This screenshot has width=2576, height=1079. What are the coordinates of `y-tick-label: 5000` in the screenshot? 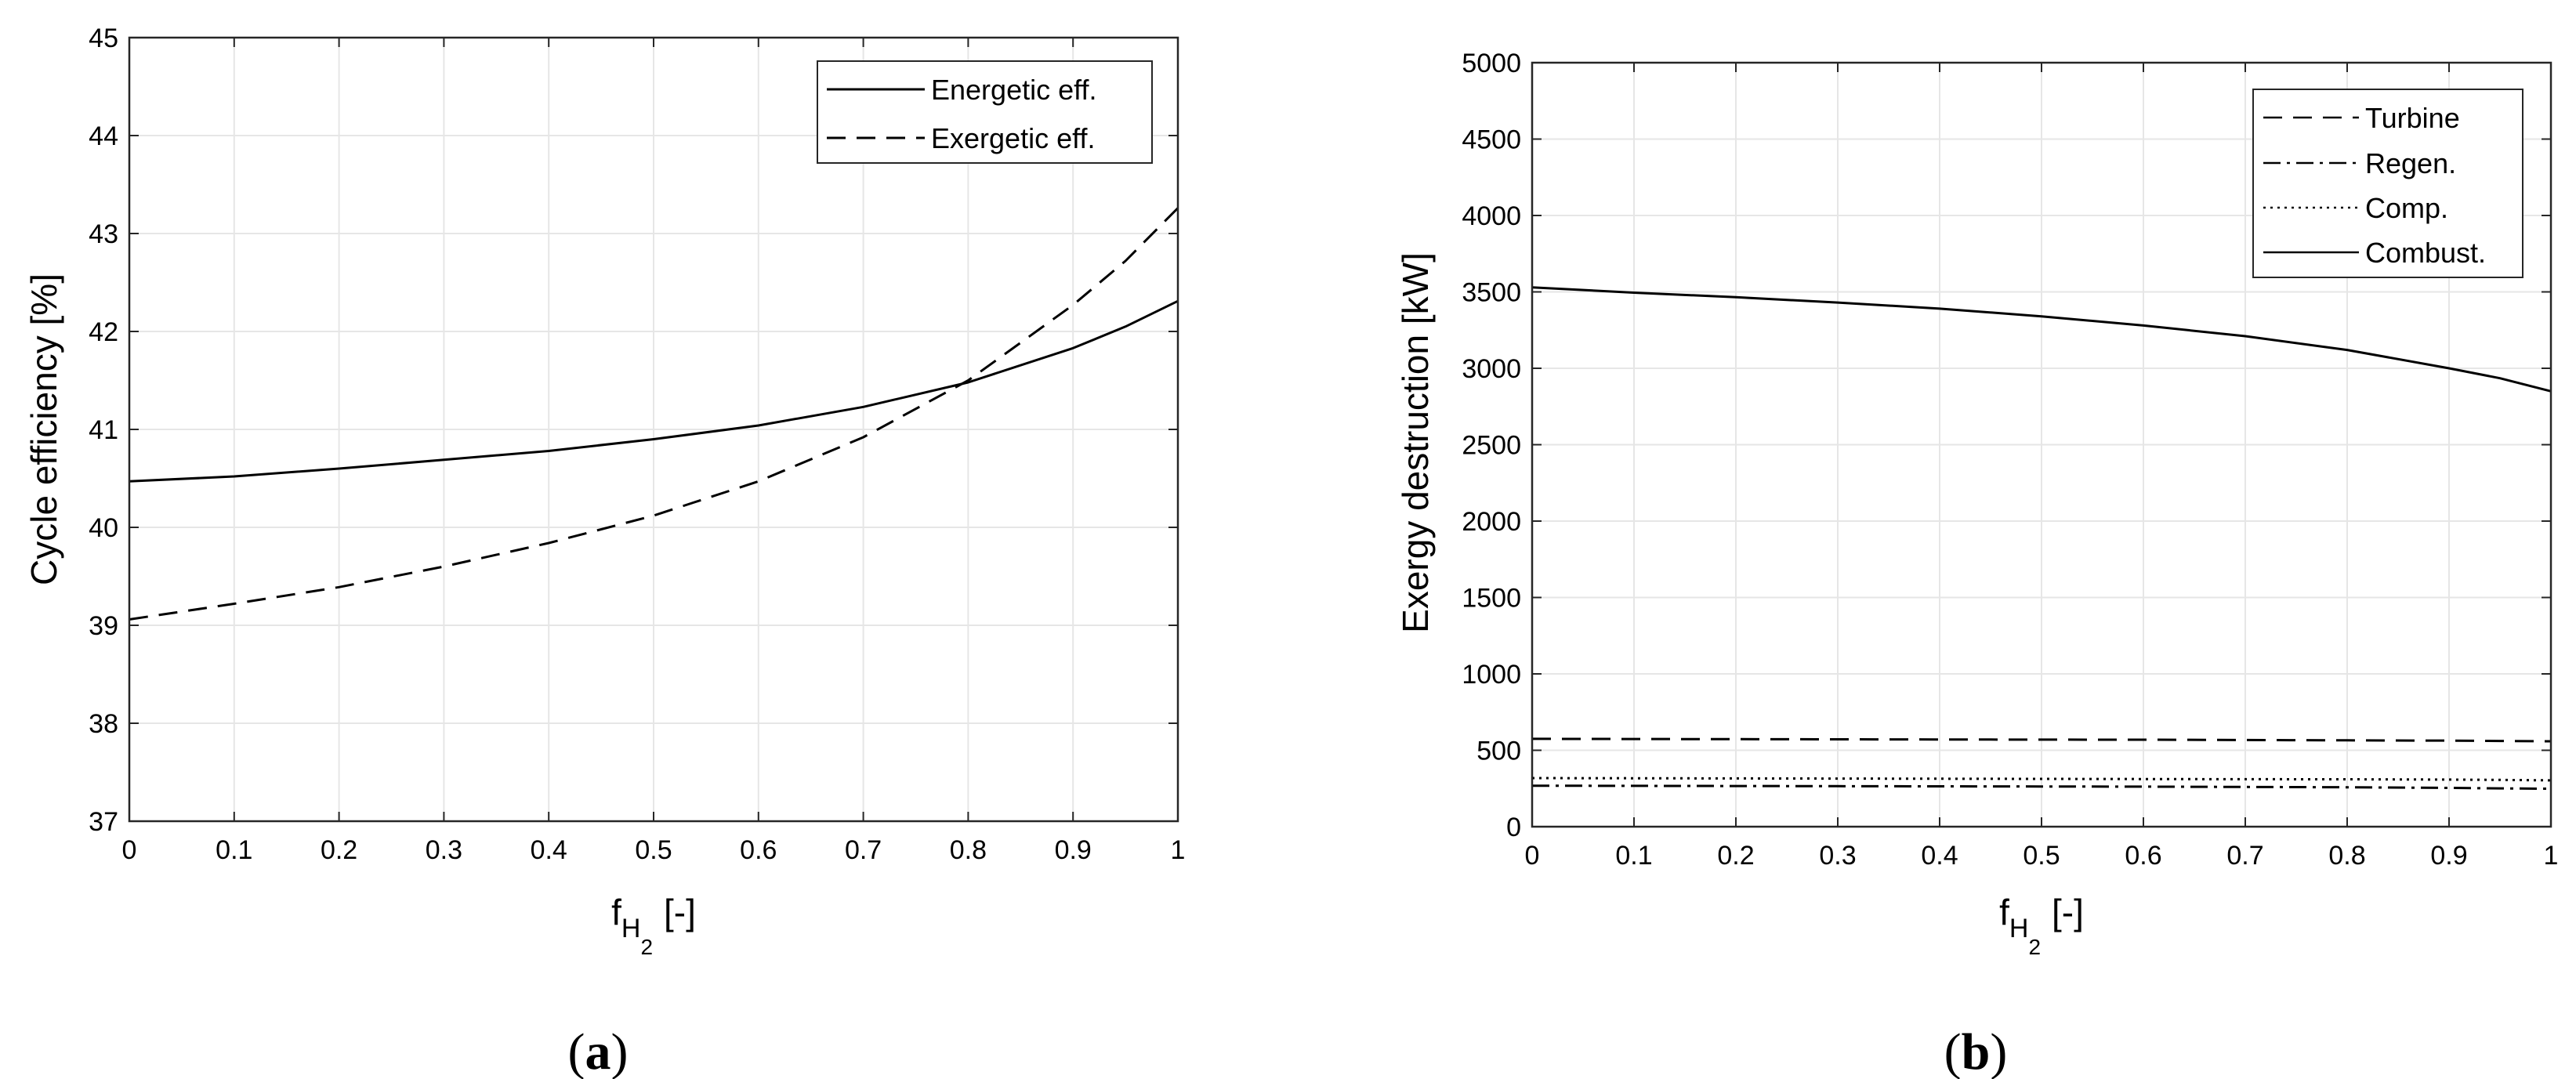 It's located at (1491, 63).